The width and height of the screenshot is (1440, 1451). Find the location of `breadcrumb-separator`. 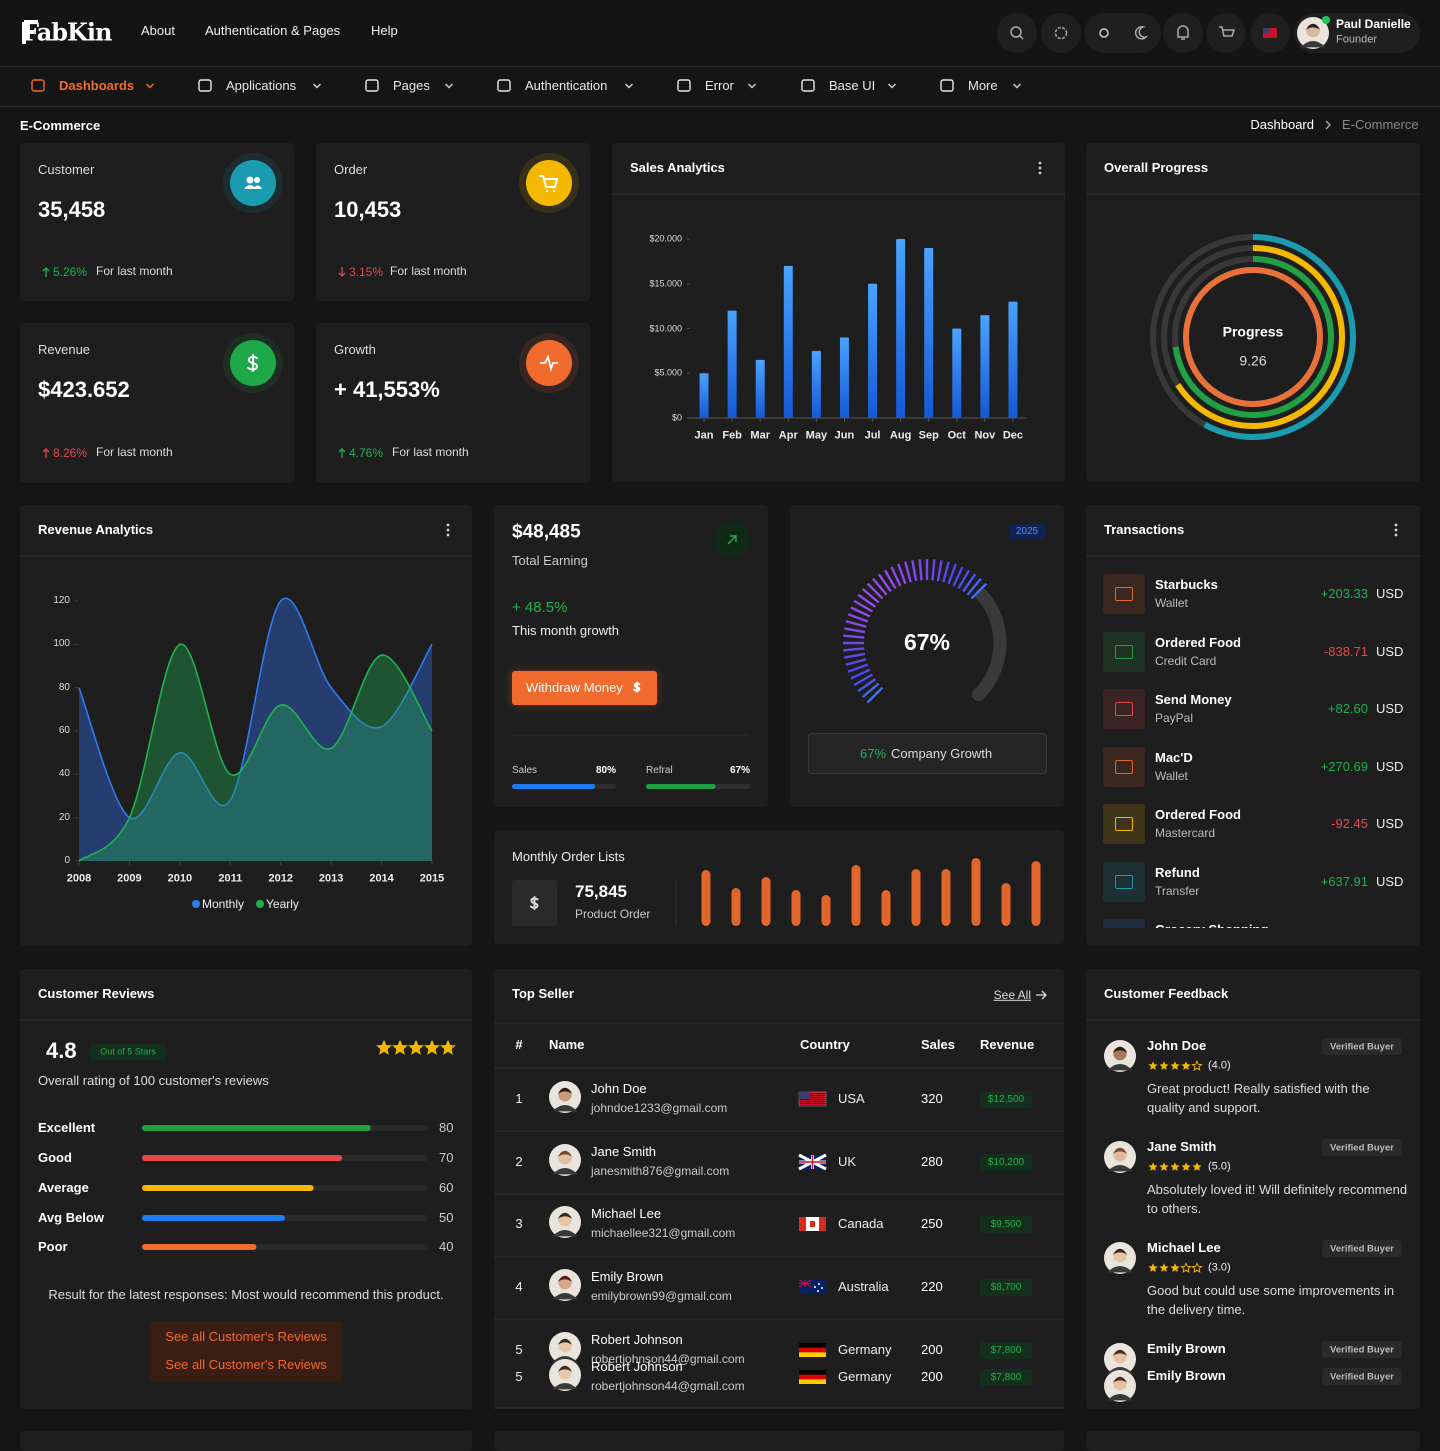

breadcrumb-separator is located at coordinates (1328, 125).